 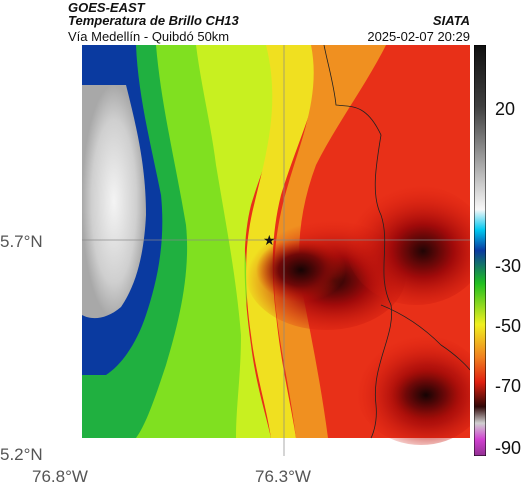 What do you see at coordinates (418, 36) in the screenshot?
I see `timestamp: 2025-02-07 20:29` at bounding box center [418, 36].